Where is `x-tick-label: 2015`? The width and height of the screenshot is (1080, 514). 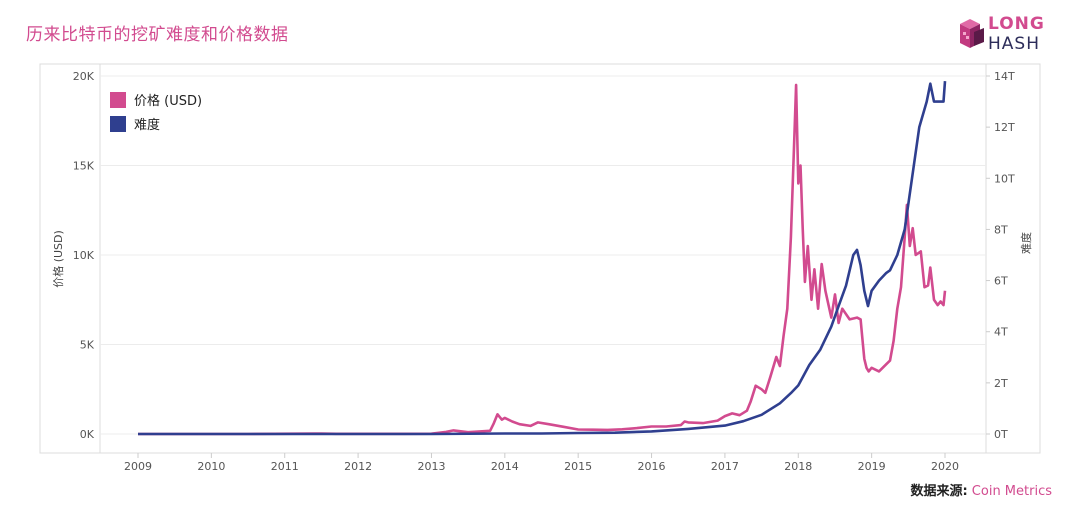 x-tick-label: 2015 is located at coordinates (578, 466).